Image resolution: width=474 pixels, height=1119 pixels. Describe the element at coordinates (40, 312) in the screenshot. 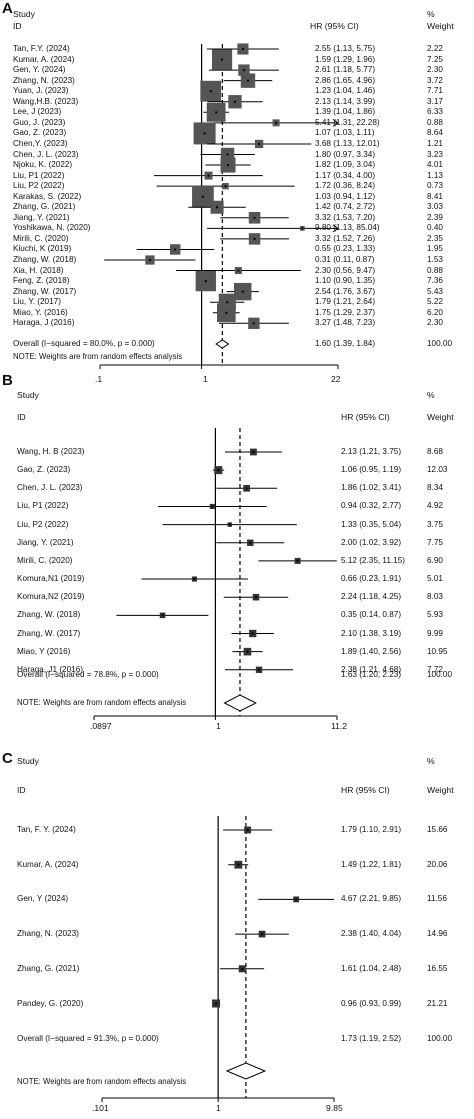

I see `study-id: Miao, Y. (2016)` at that location.